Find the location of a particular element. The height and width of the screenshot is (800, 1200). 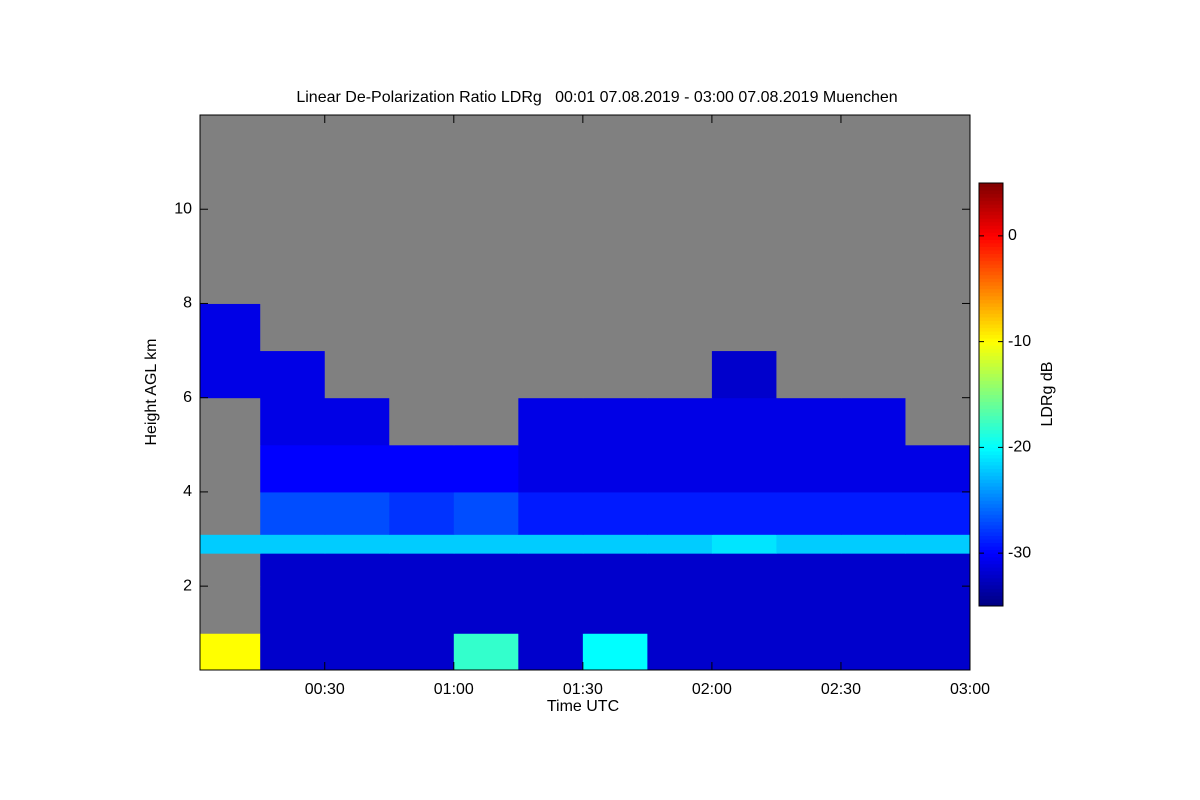

x-tick-label: 02:30 is located at coordinates (841, 689).